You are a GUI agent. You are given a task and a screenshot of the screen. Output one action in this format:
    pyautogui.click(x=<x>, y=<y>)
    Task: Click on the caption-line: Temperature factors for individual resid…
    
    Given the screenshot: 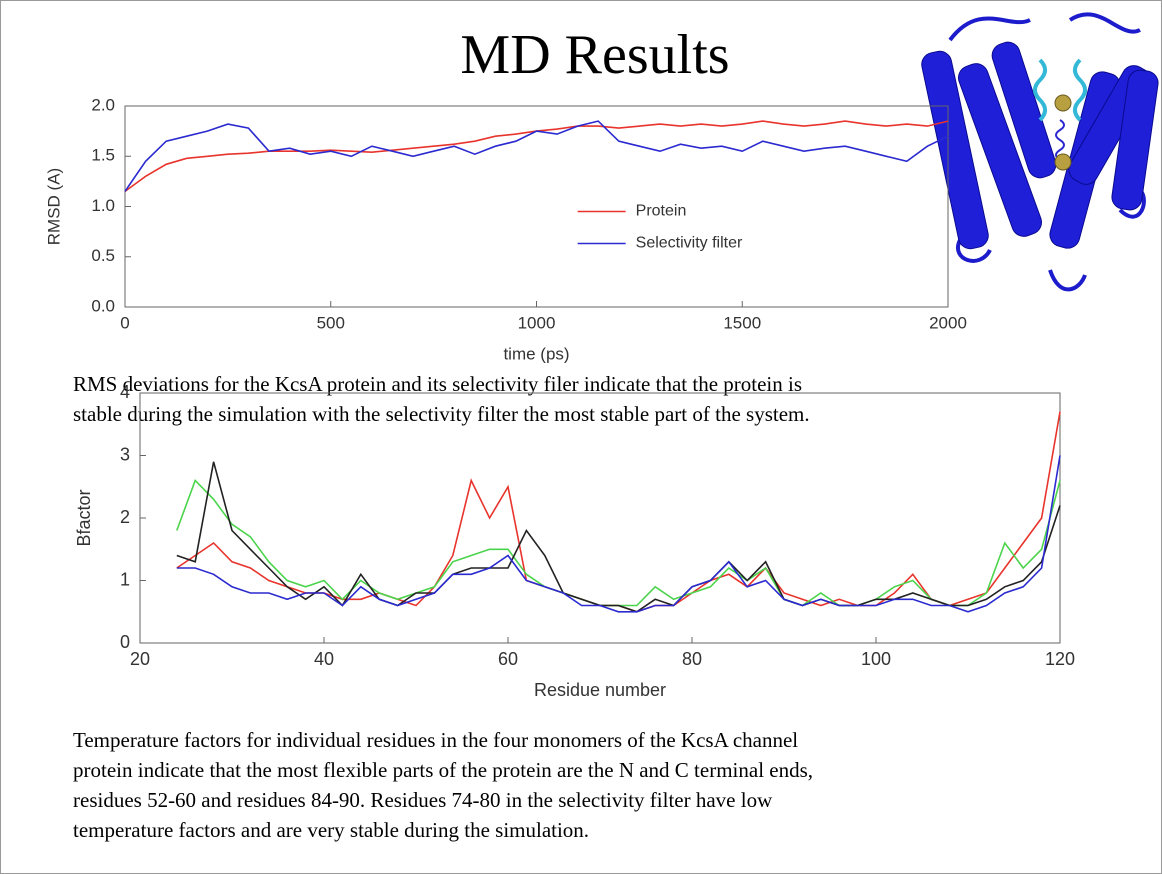 What is the action you would take?
    pyautogui.click(x=435, y=740)
    